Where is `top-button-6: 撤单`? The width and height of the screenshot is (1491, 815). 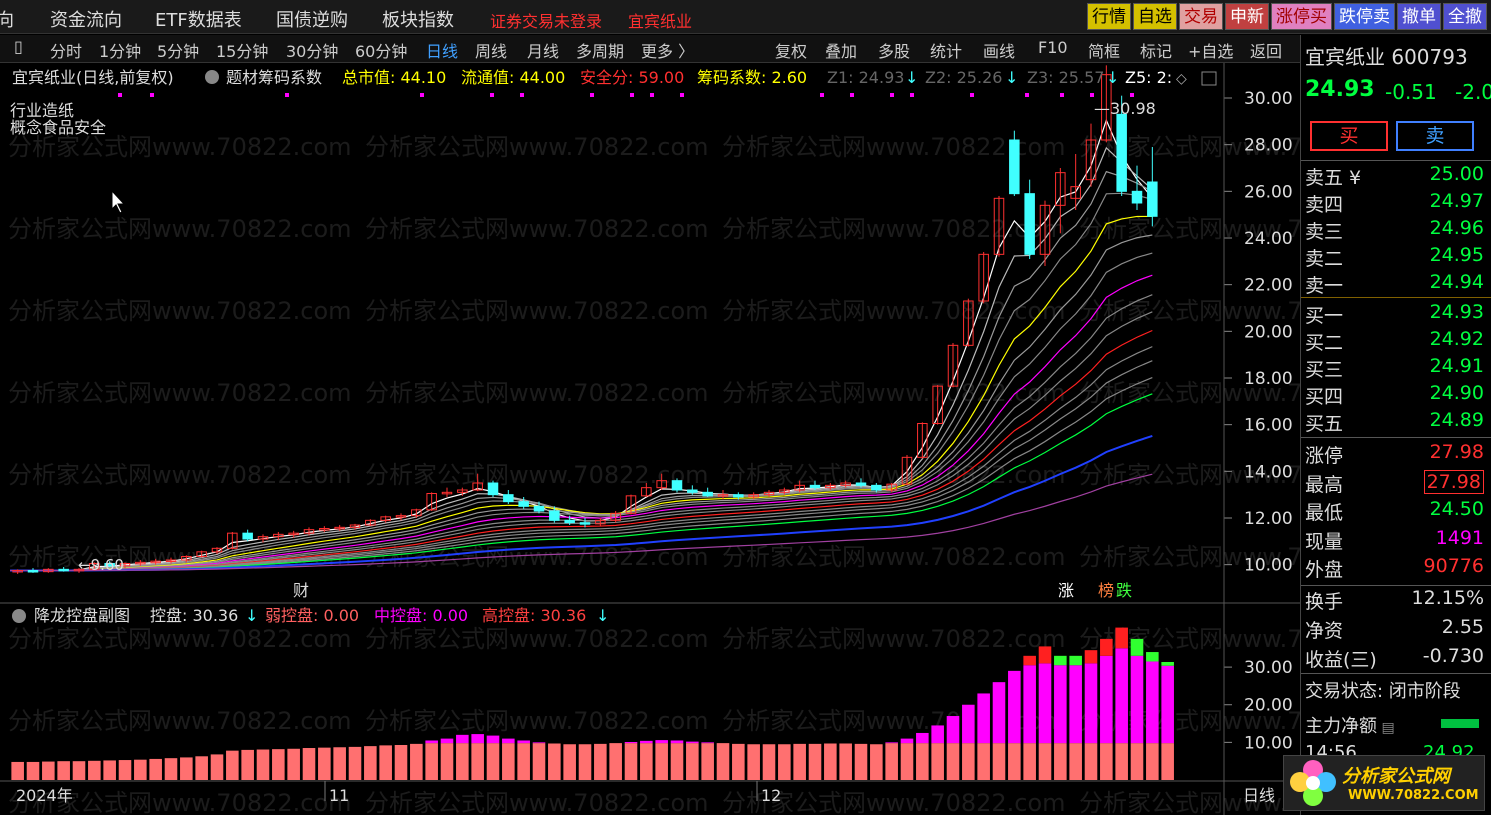 top-button-6: 撤单 is located at coordinates (1419, 16).